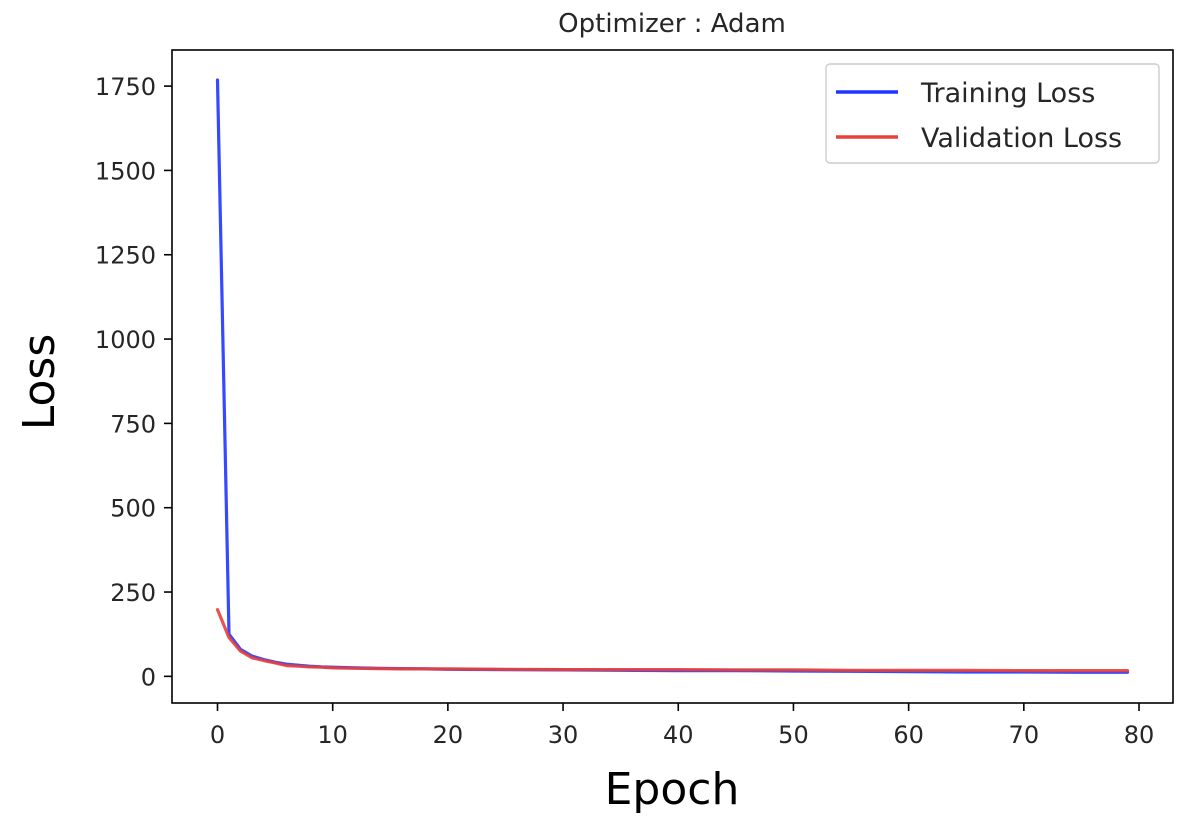 Image resolution: width=1200 pixels, height=818 pixels. I want to click on x-tick-label: 50, so click(793, 735).